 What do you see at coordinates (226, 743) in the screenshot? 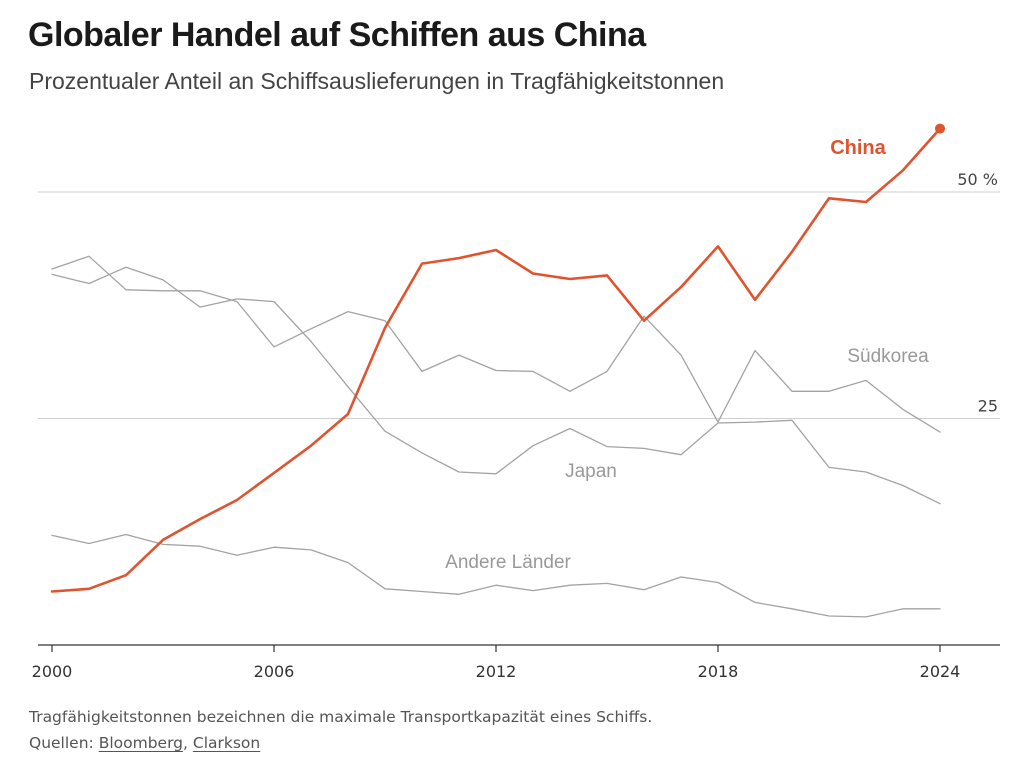
I see `source-link-clarkson: Clarkson` at bounding box center [226, 743].